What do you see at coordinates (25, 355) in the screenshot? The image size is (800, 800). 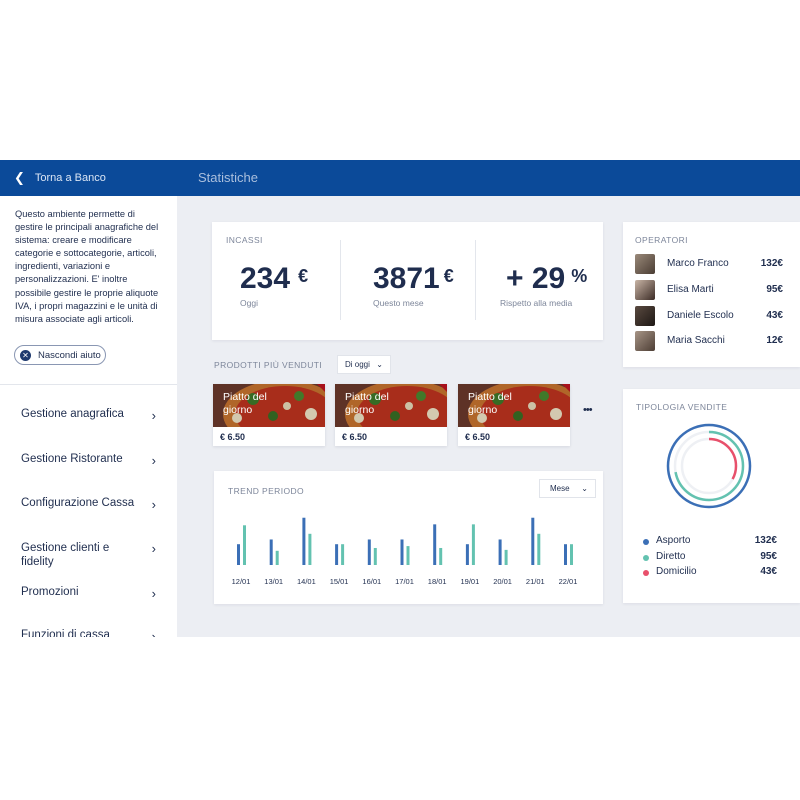 I see `close-icon: ✕` at bounding box center [25, 355].